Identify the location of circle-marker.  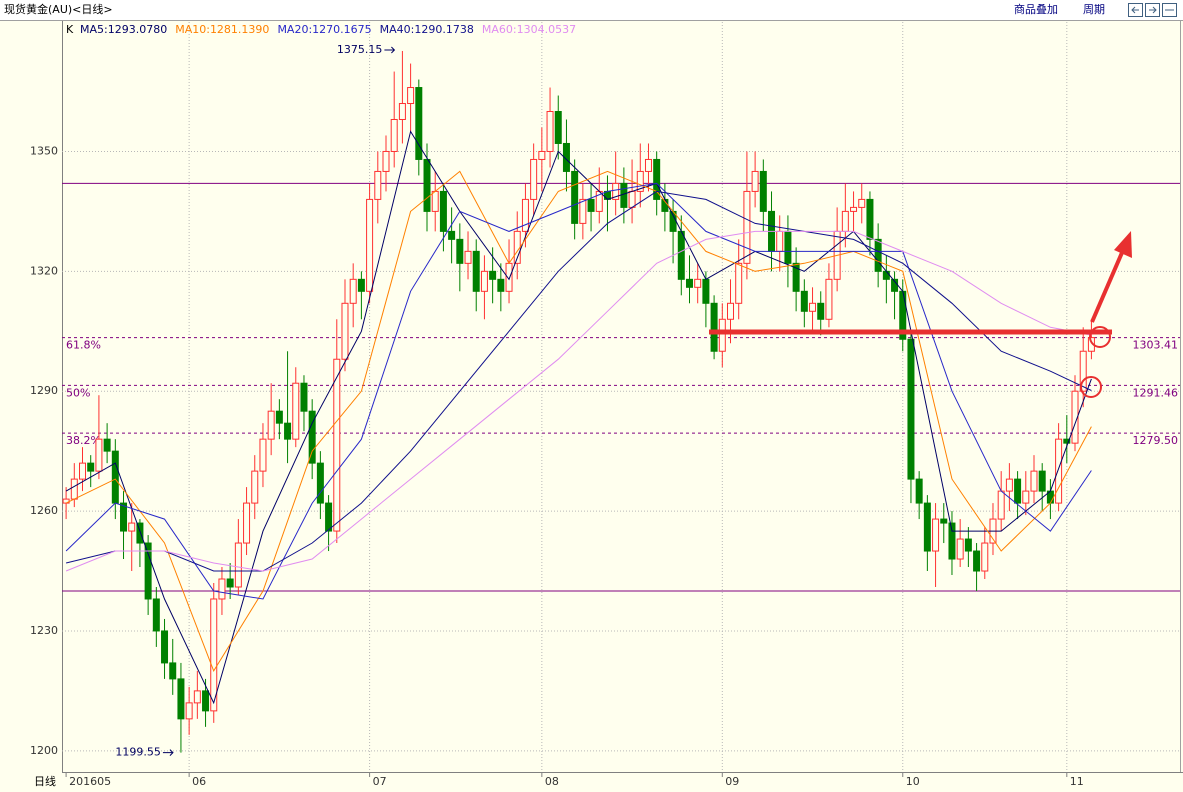
(1100, 337).